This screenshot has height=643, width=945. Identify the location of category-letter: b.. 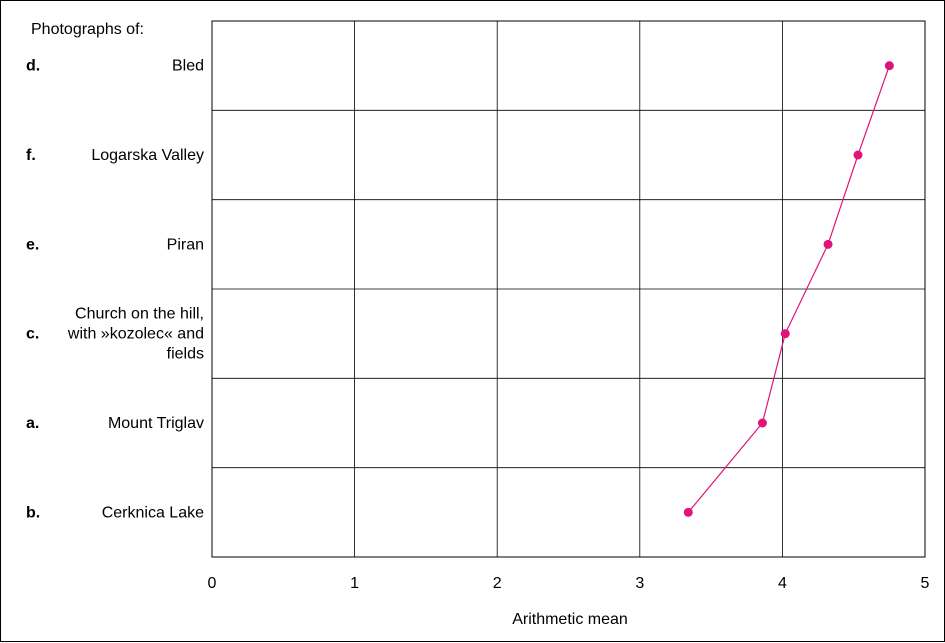
(33, 512).